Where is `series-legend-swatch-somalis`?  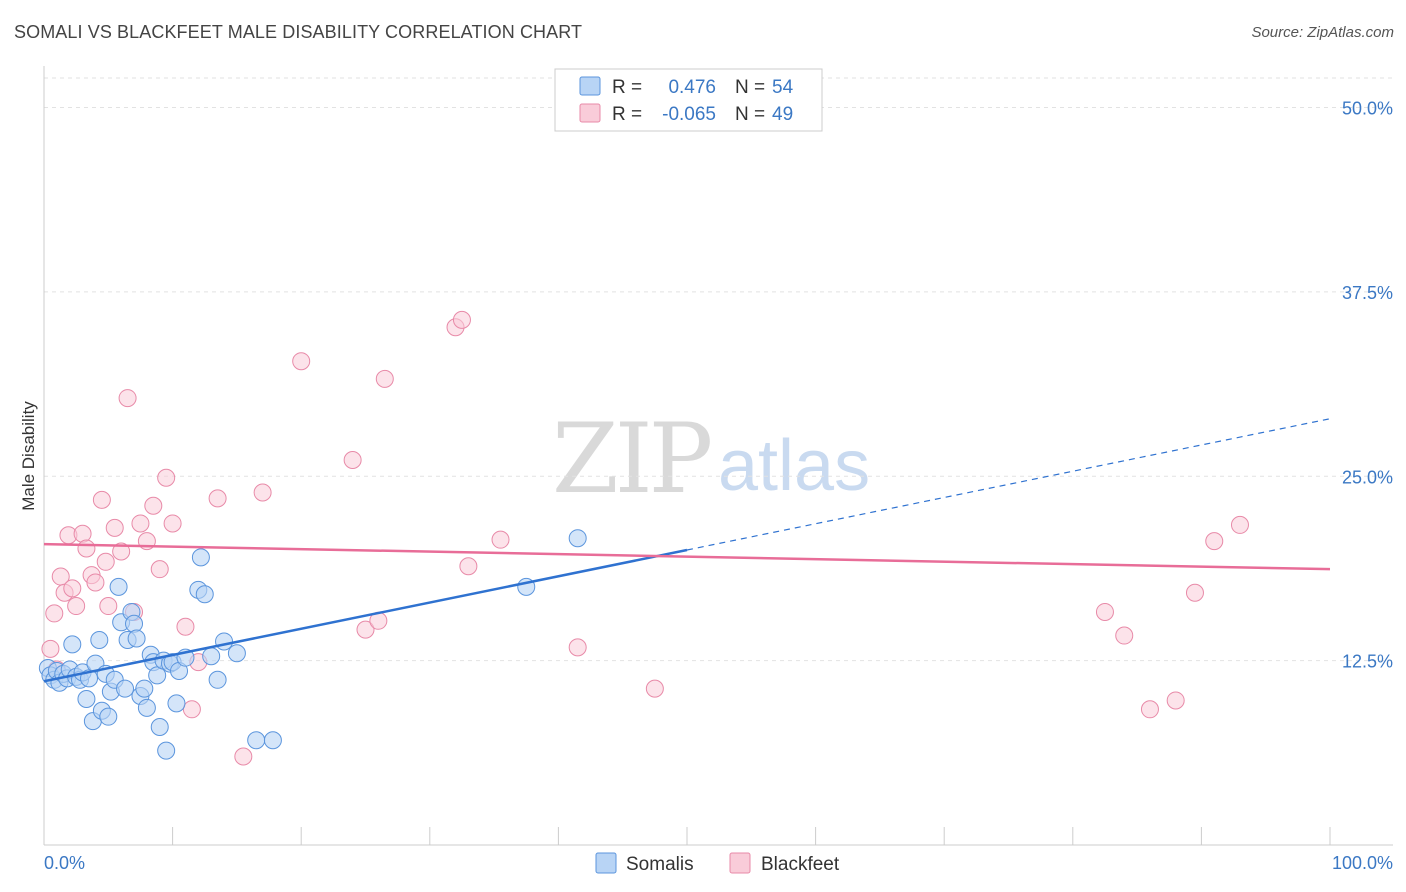
series-legend-swatch-somalis is located at coordinates (606, 863).